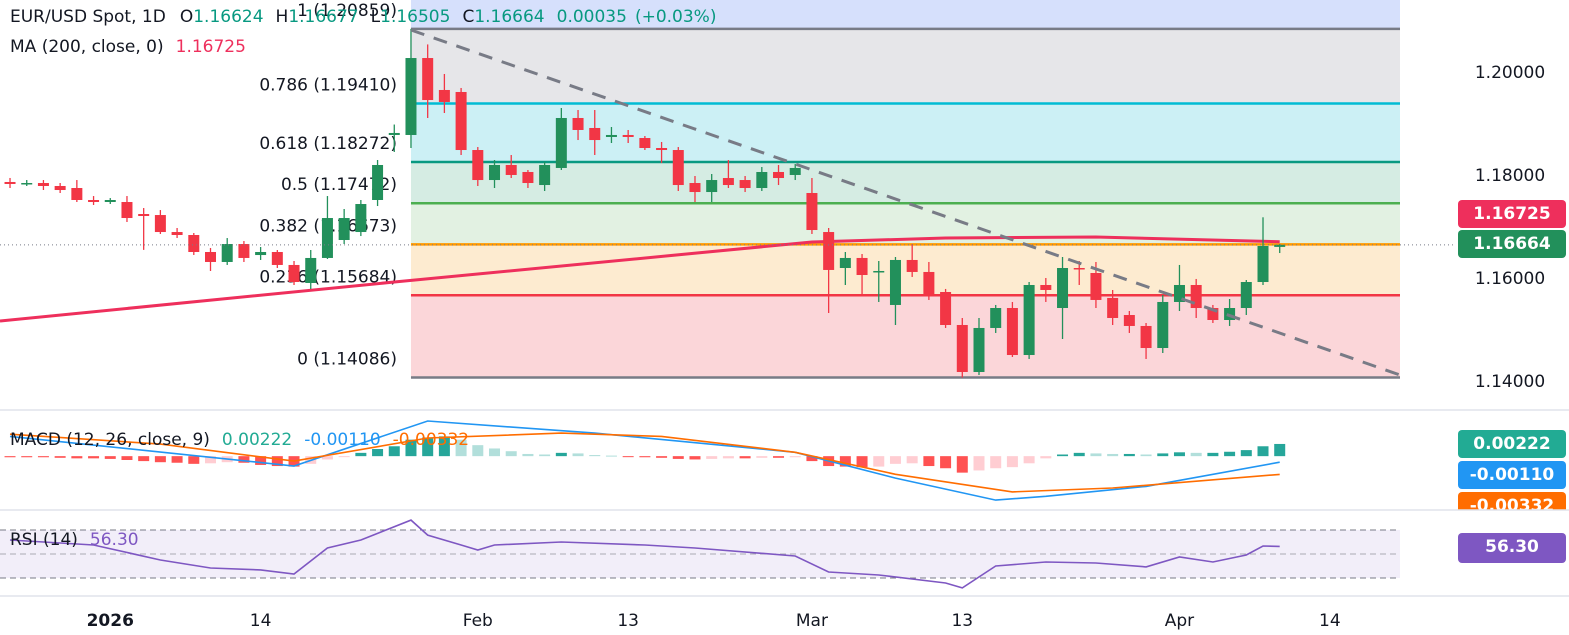 The image size is (1569, 635). I want to click on fib-label: 0.5 (1.17472), so click(339, 185).